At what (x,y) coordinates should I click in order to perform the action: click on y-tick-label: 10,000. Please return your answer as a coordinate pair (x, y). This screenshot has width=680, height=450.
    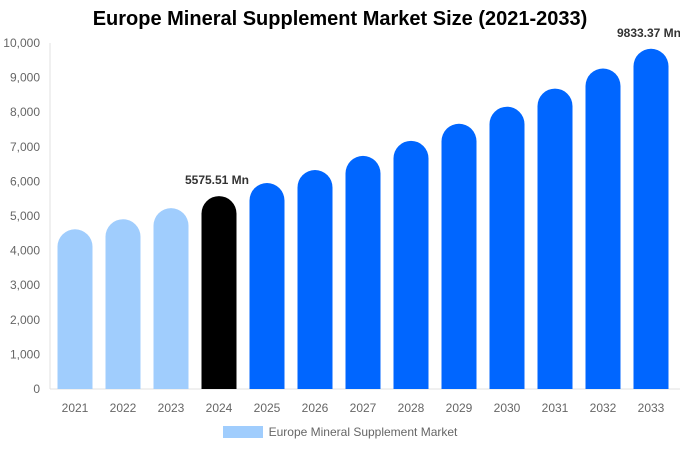
    Looking at the image, I should click on (21, 43).